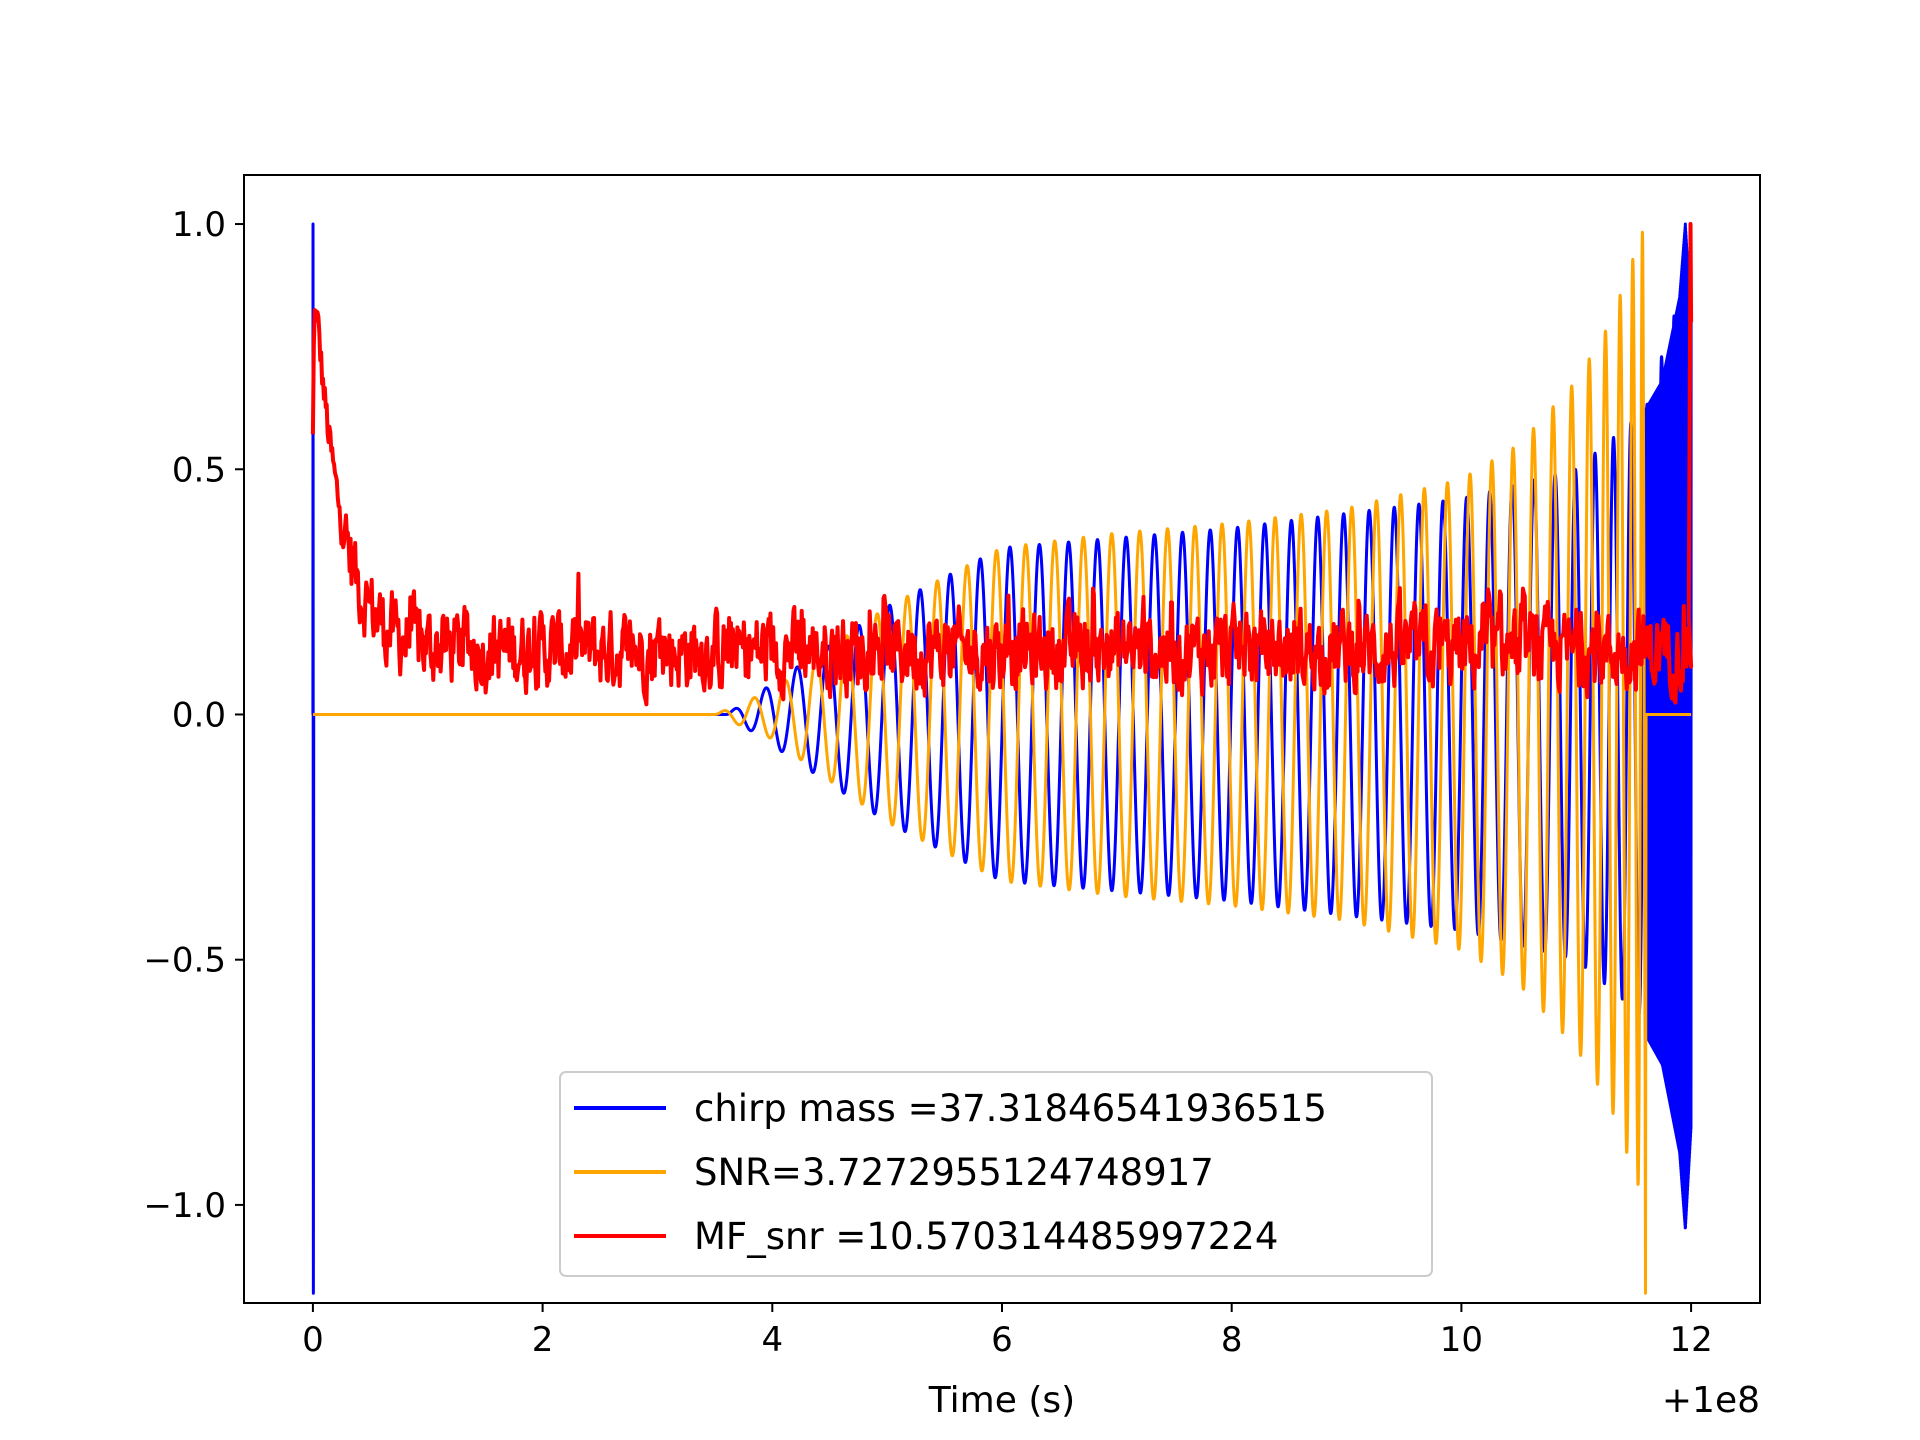 The width and height of the screenshot is (1920, 1440). I want to click on x-tick-label: 2, so click(543, 1340).